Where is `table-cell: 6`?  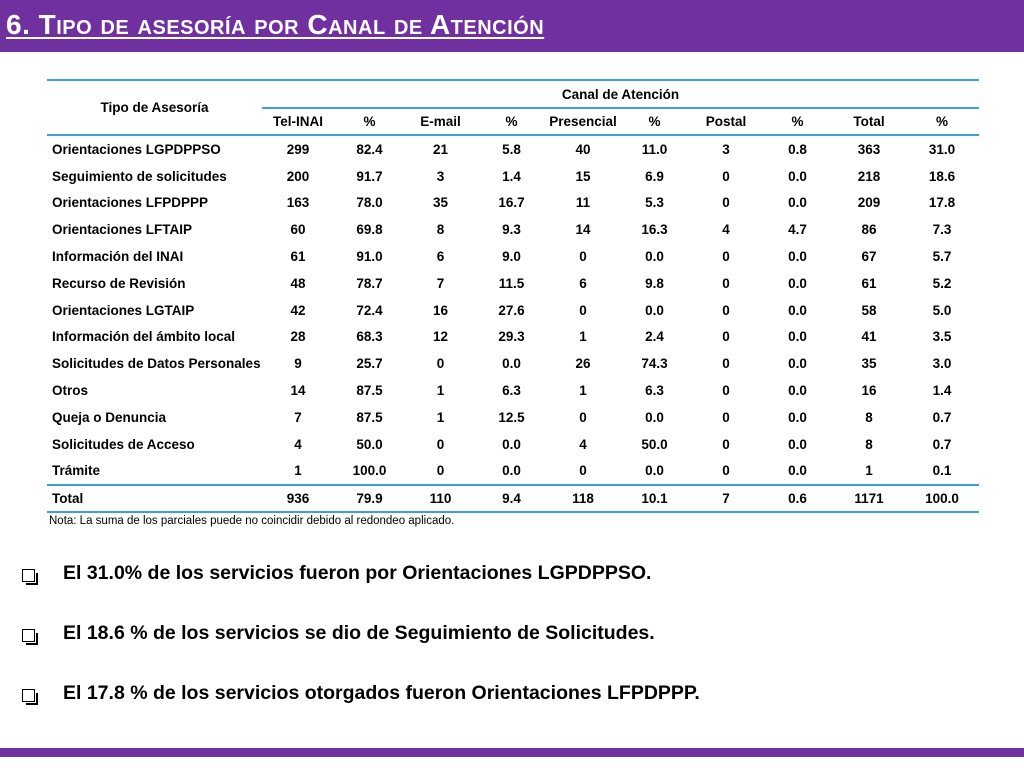
table-cell: 6 is located at coordinates (440, 257).